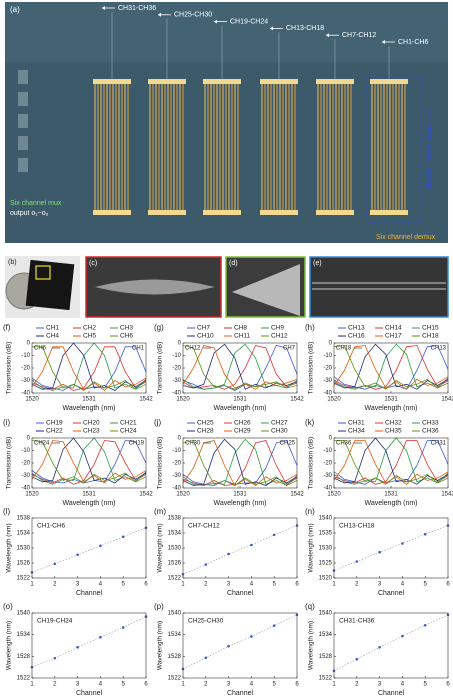 This screenshot has width=453, height=700. What do you see at coordinates (279, 336) in the screenshot?
I see `legend-label: CH12` at bounding box center [279, 336].